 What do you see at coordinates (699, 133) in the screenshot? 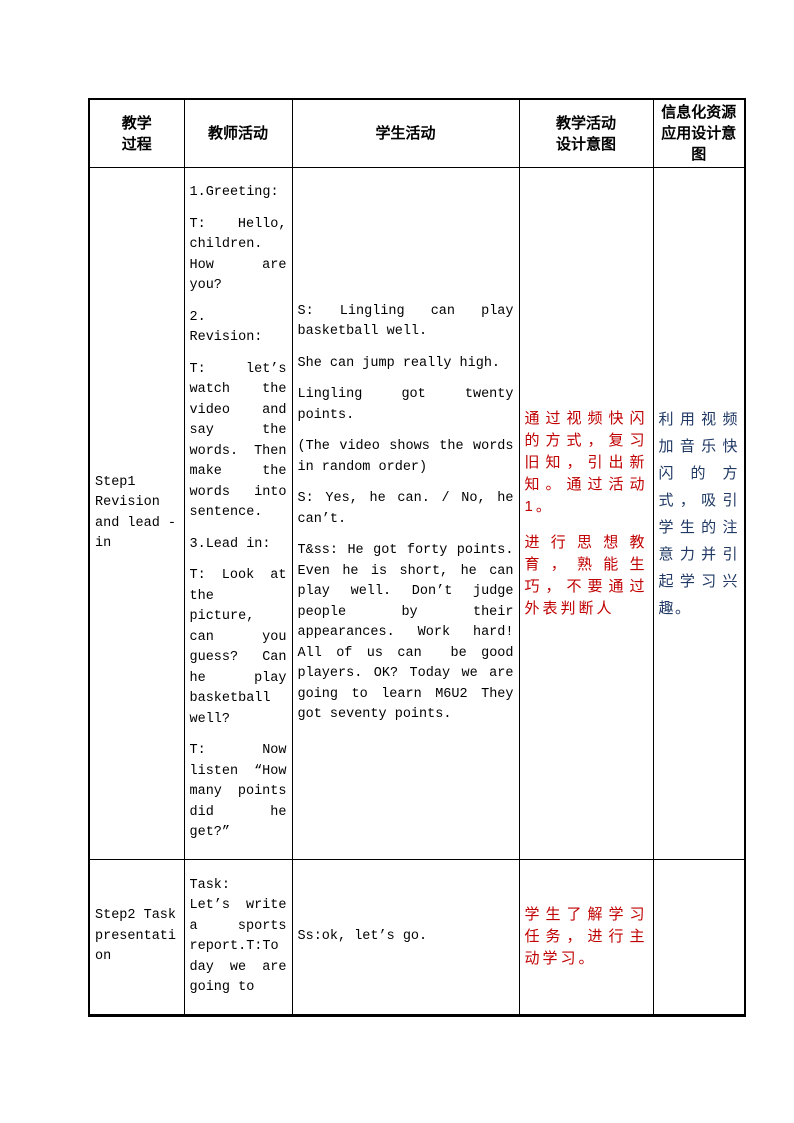
I see `header-it-resource-design-intent: 信息化资源 应用设计意 图` at bounding box center [699, 133].